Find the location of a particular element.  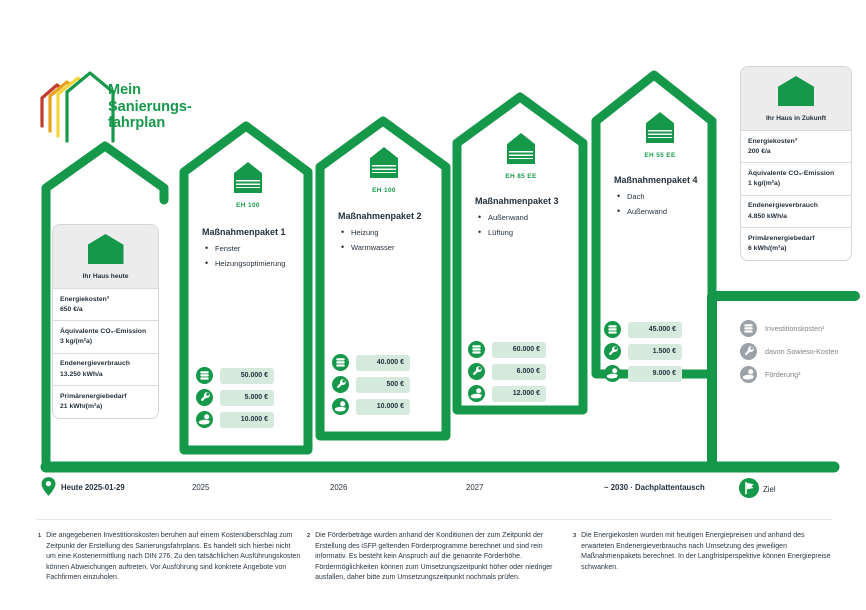

package-2-costs: 40.000 € 500 € 10.000 € is located at coordinates (371, 384).